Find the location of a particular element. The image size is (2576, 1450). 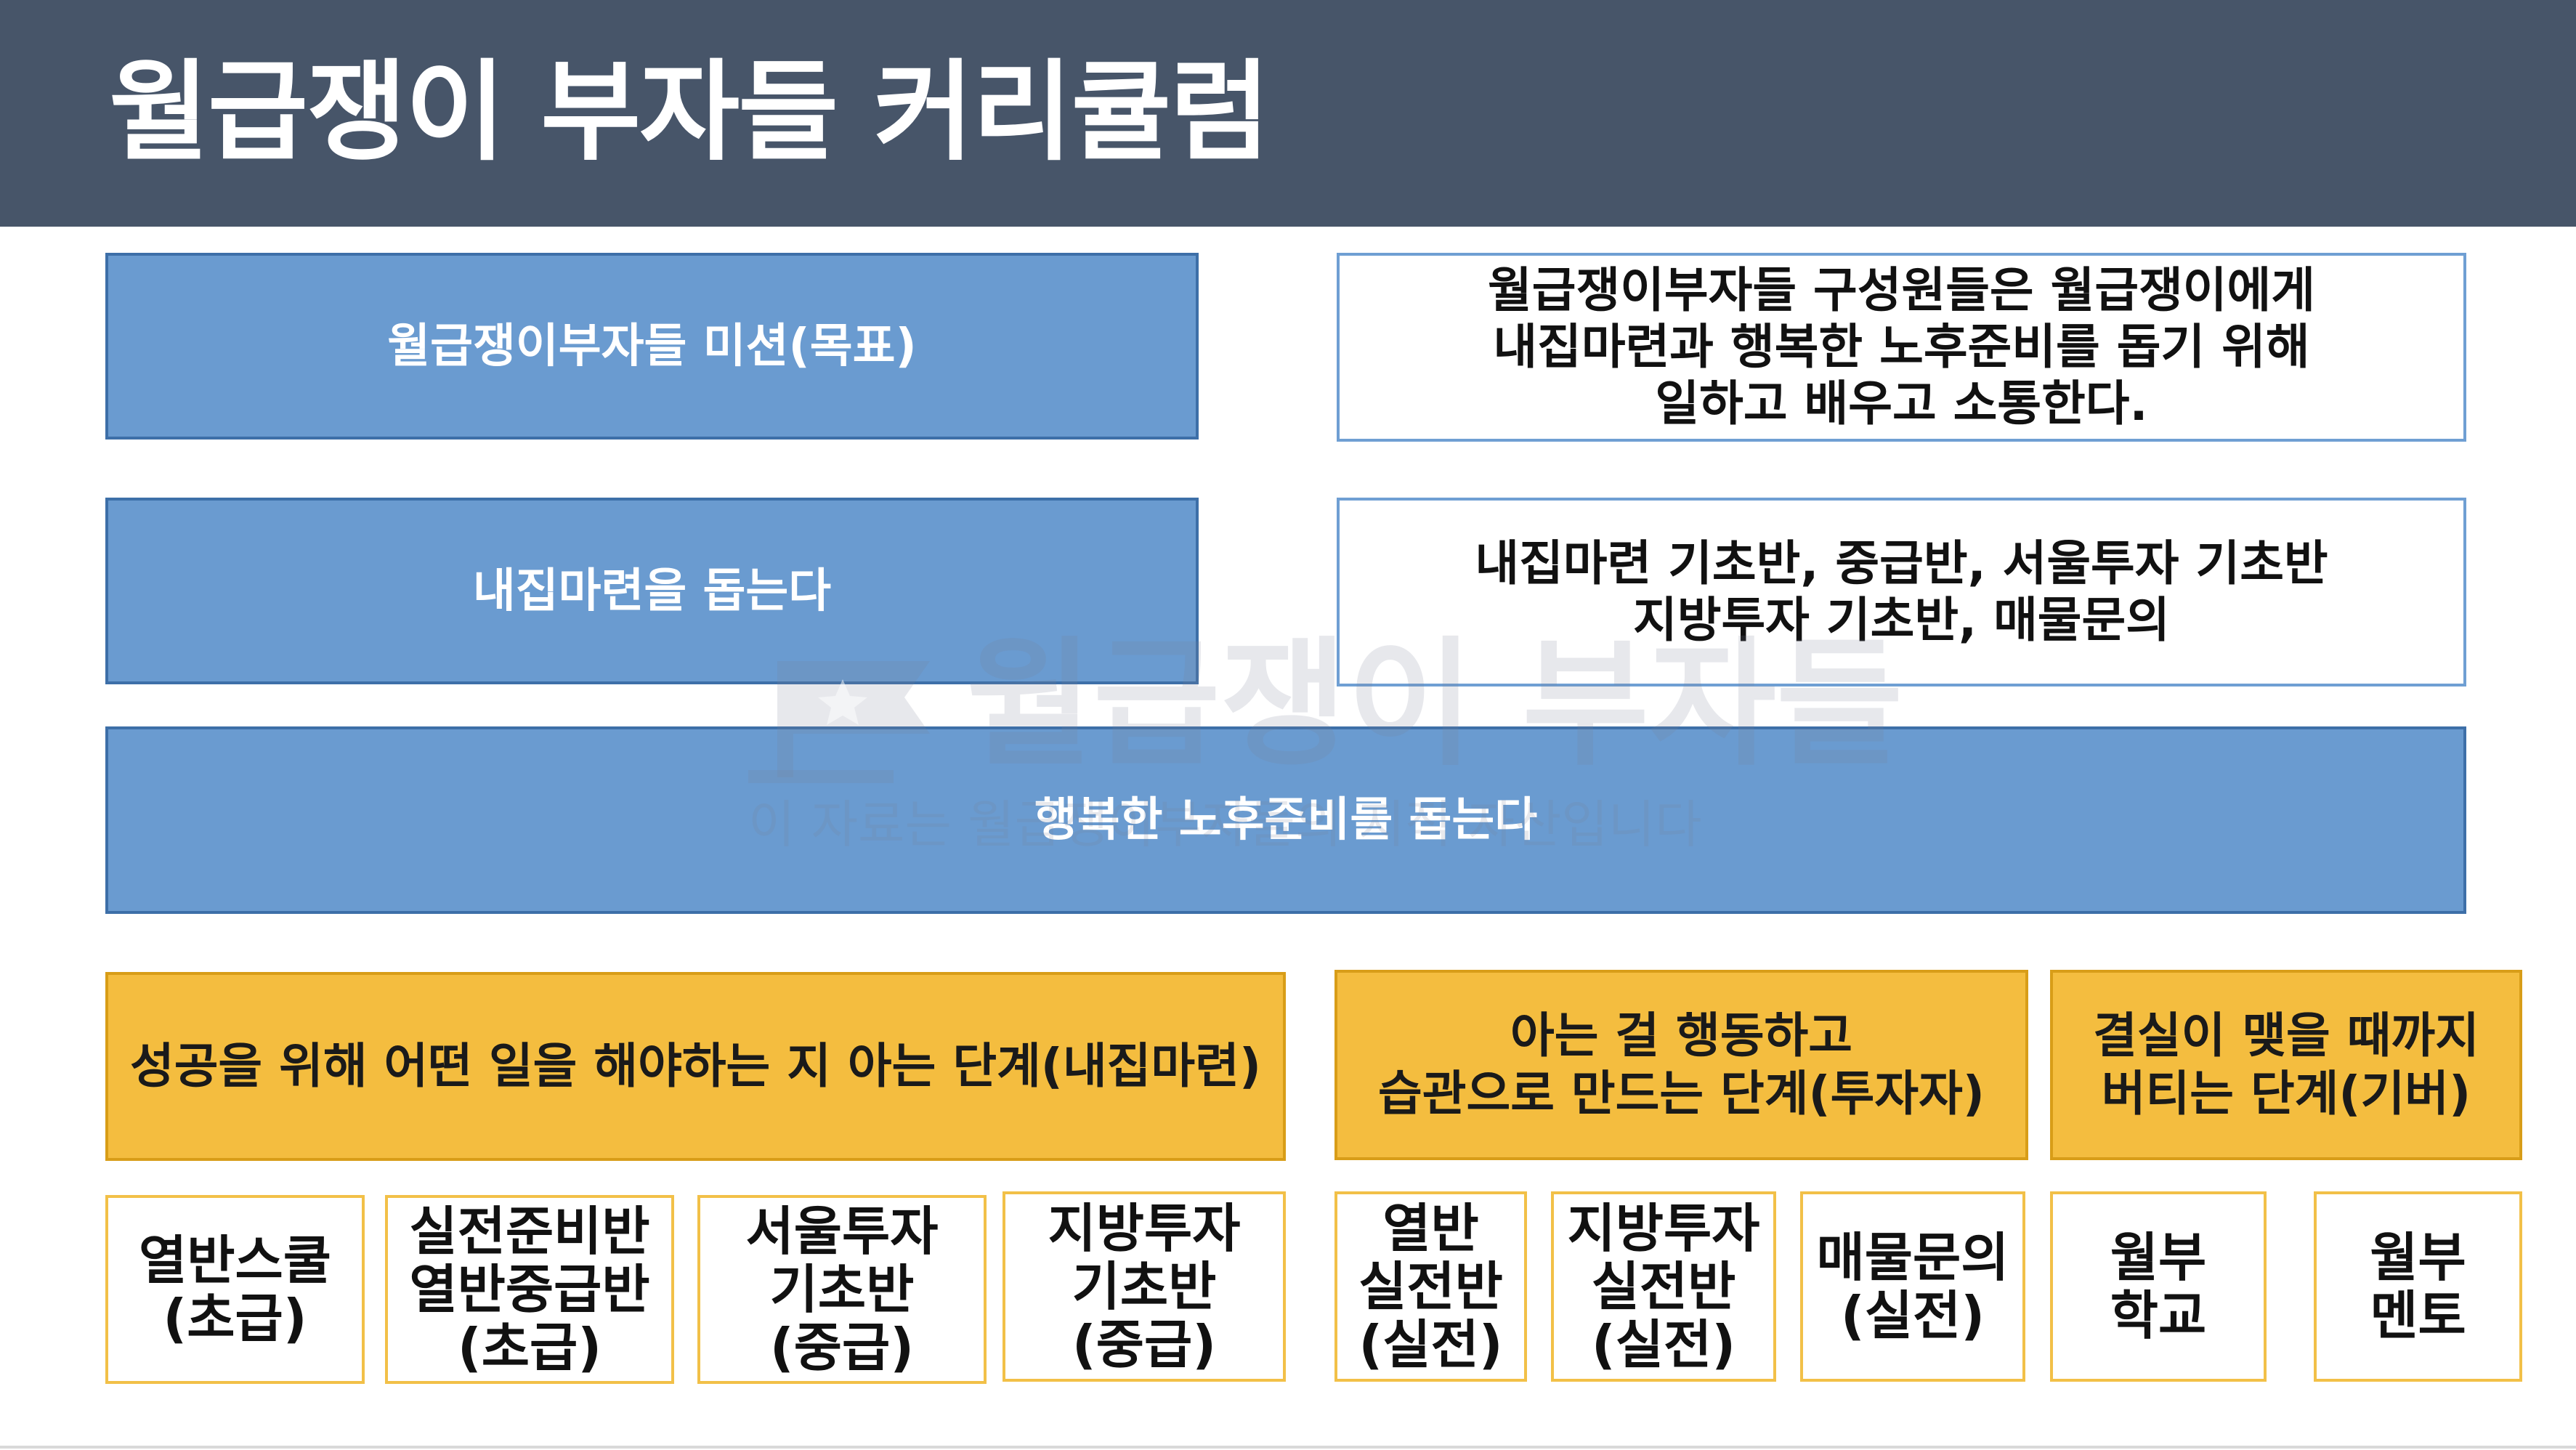

stage-giver-box: 결실이 맺을 때까지 버티는 단계(기버) is located at coordinates (2286, 1065).